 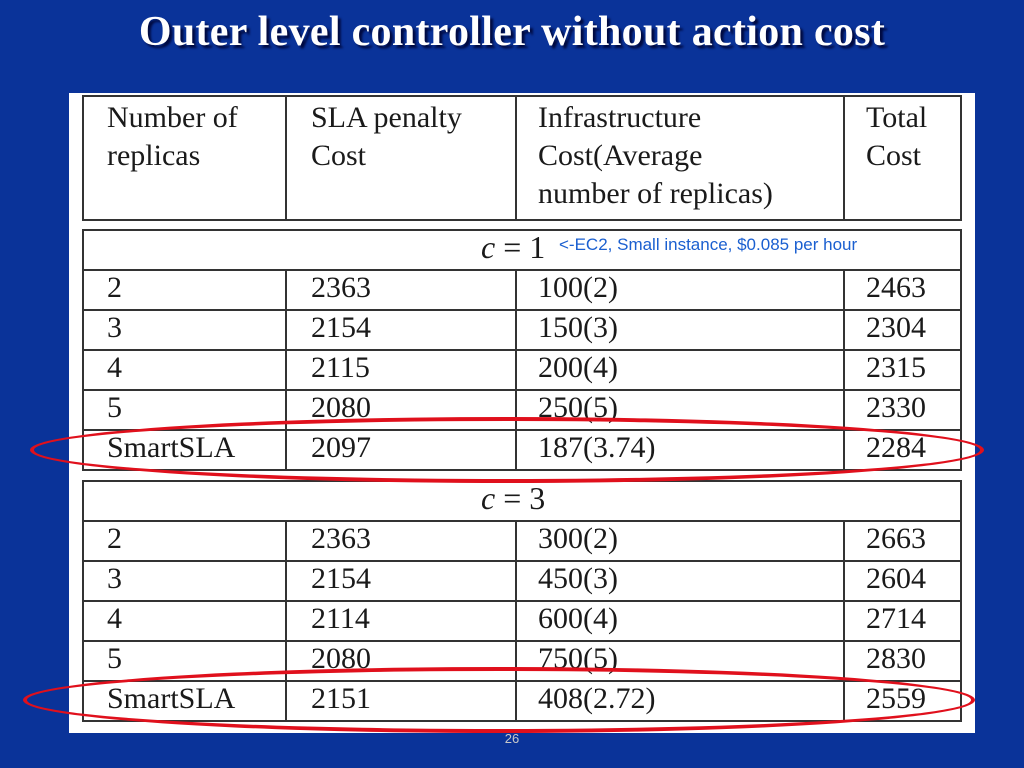 What do you see at coordinates (513, 247) in the screenshot?
I see `section1-label: c = 1` at bounding box center [513, 247].